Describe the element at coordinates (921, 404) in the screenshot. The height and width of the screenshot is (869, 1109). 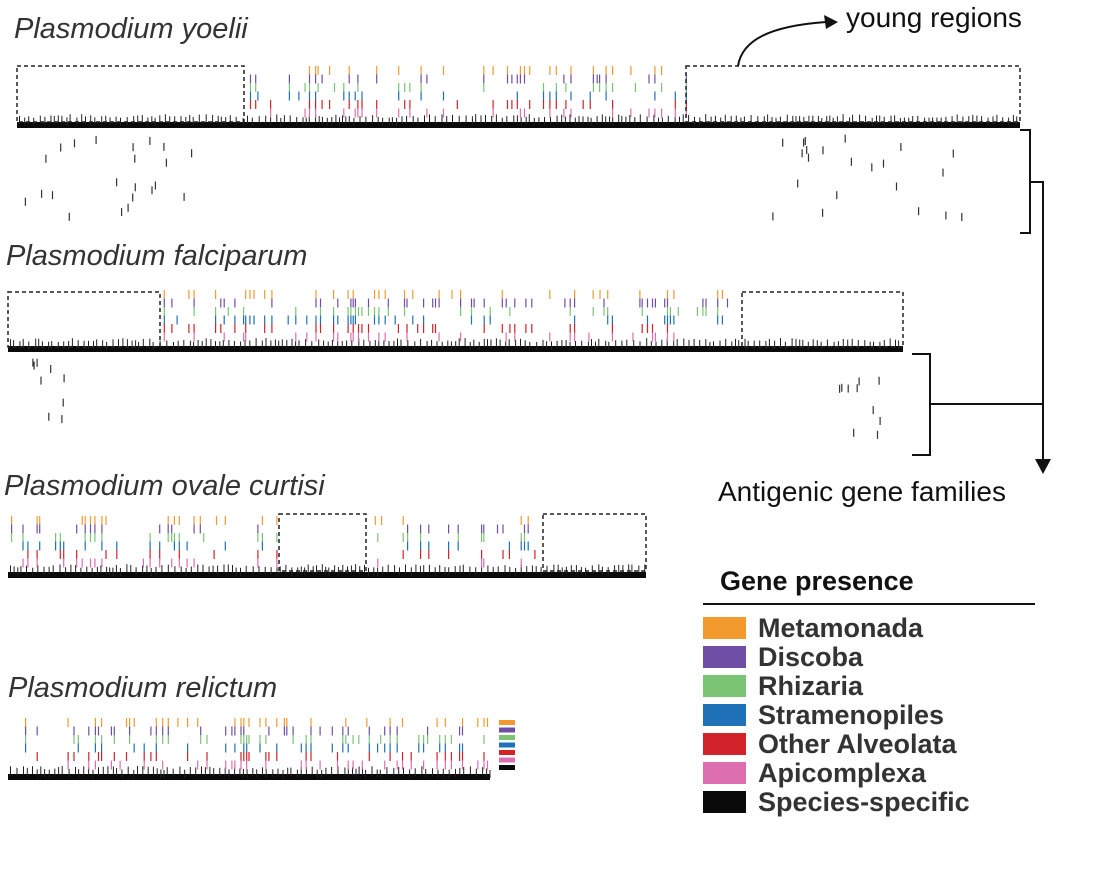
I see `antigenic-bracket-falciparum` at that location.